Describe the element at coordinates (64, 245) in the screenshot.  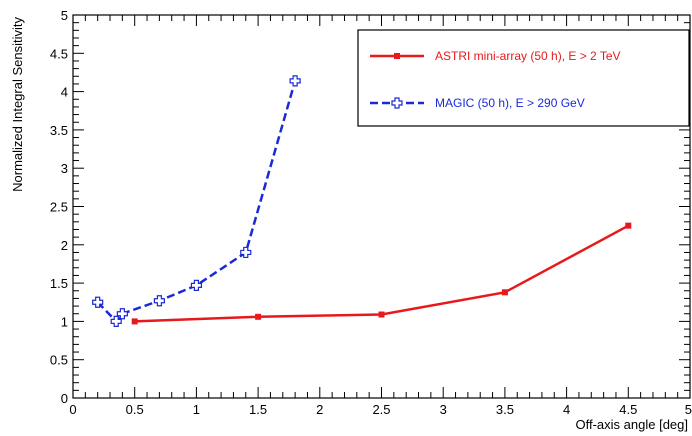
I see `y-tick-label: 2` at that location.